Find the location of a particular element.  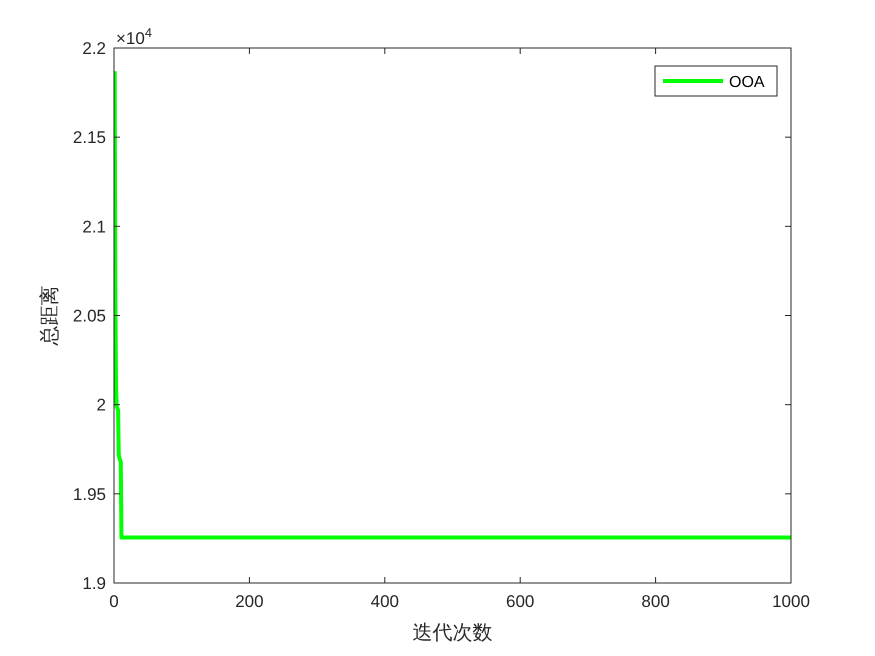

x-tick-label: 400 is located at coordinates (384, 601).